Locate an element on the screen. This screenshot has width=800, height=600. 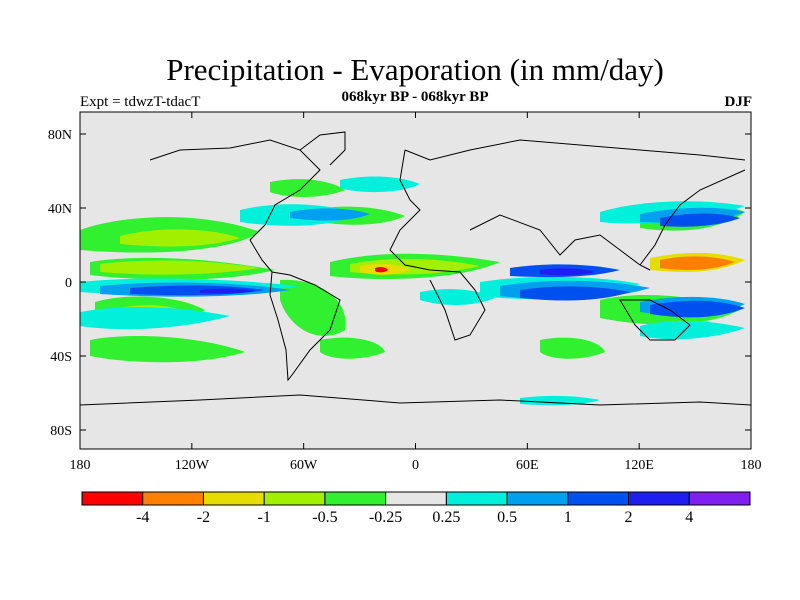
lon-tick-label: 120W is located at coordinates (192, 465).